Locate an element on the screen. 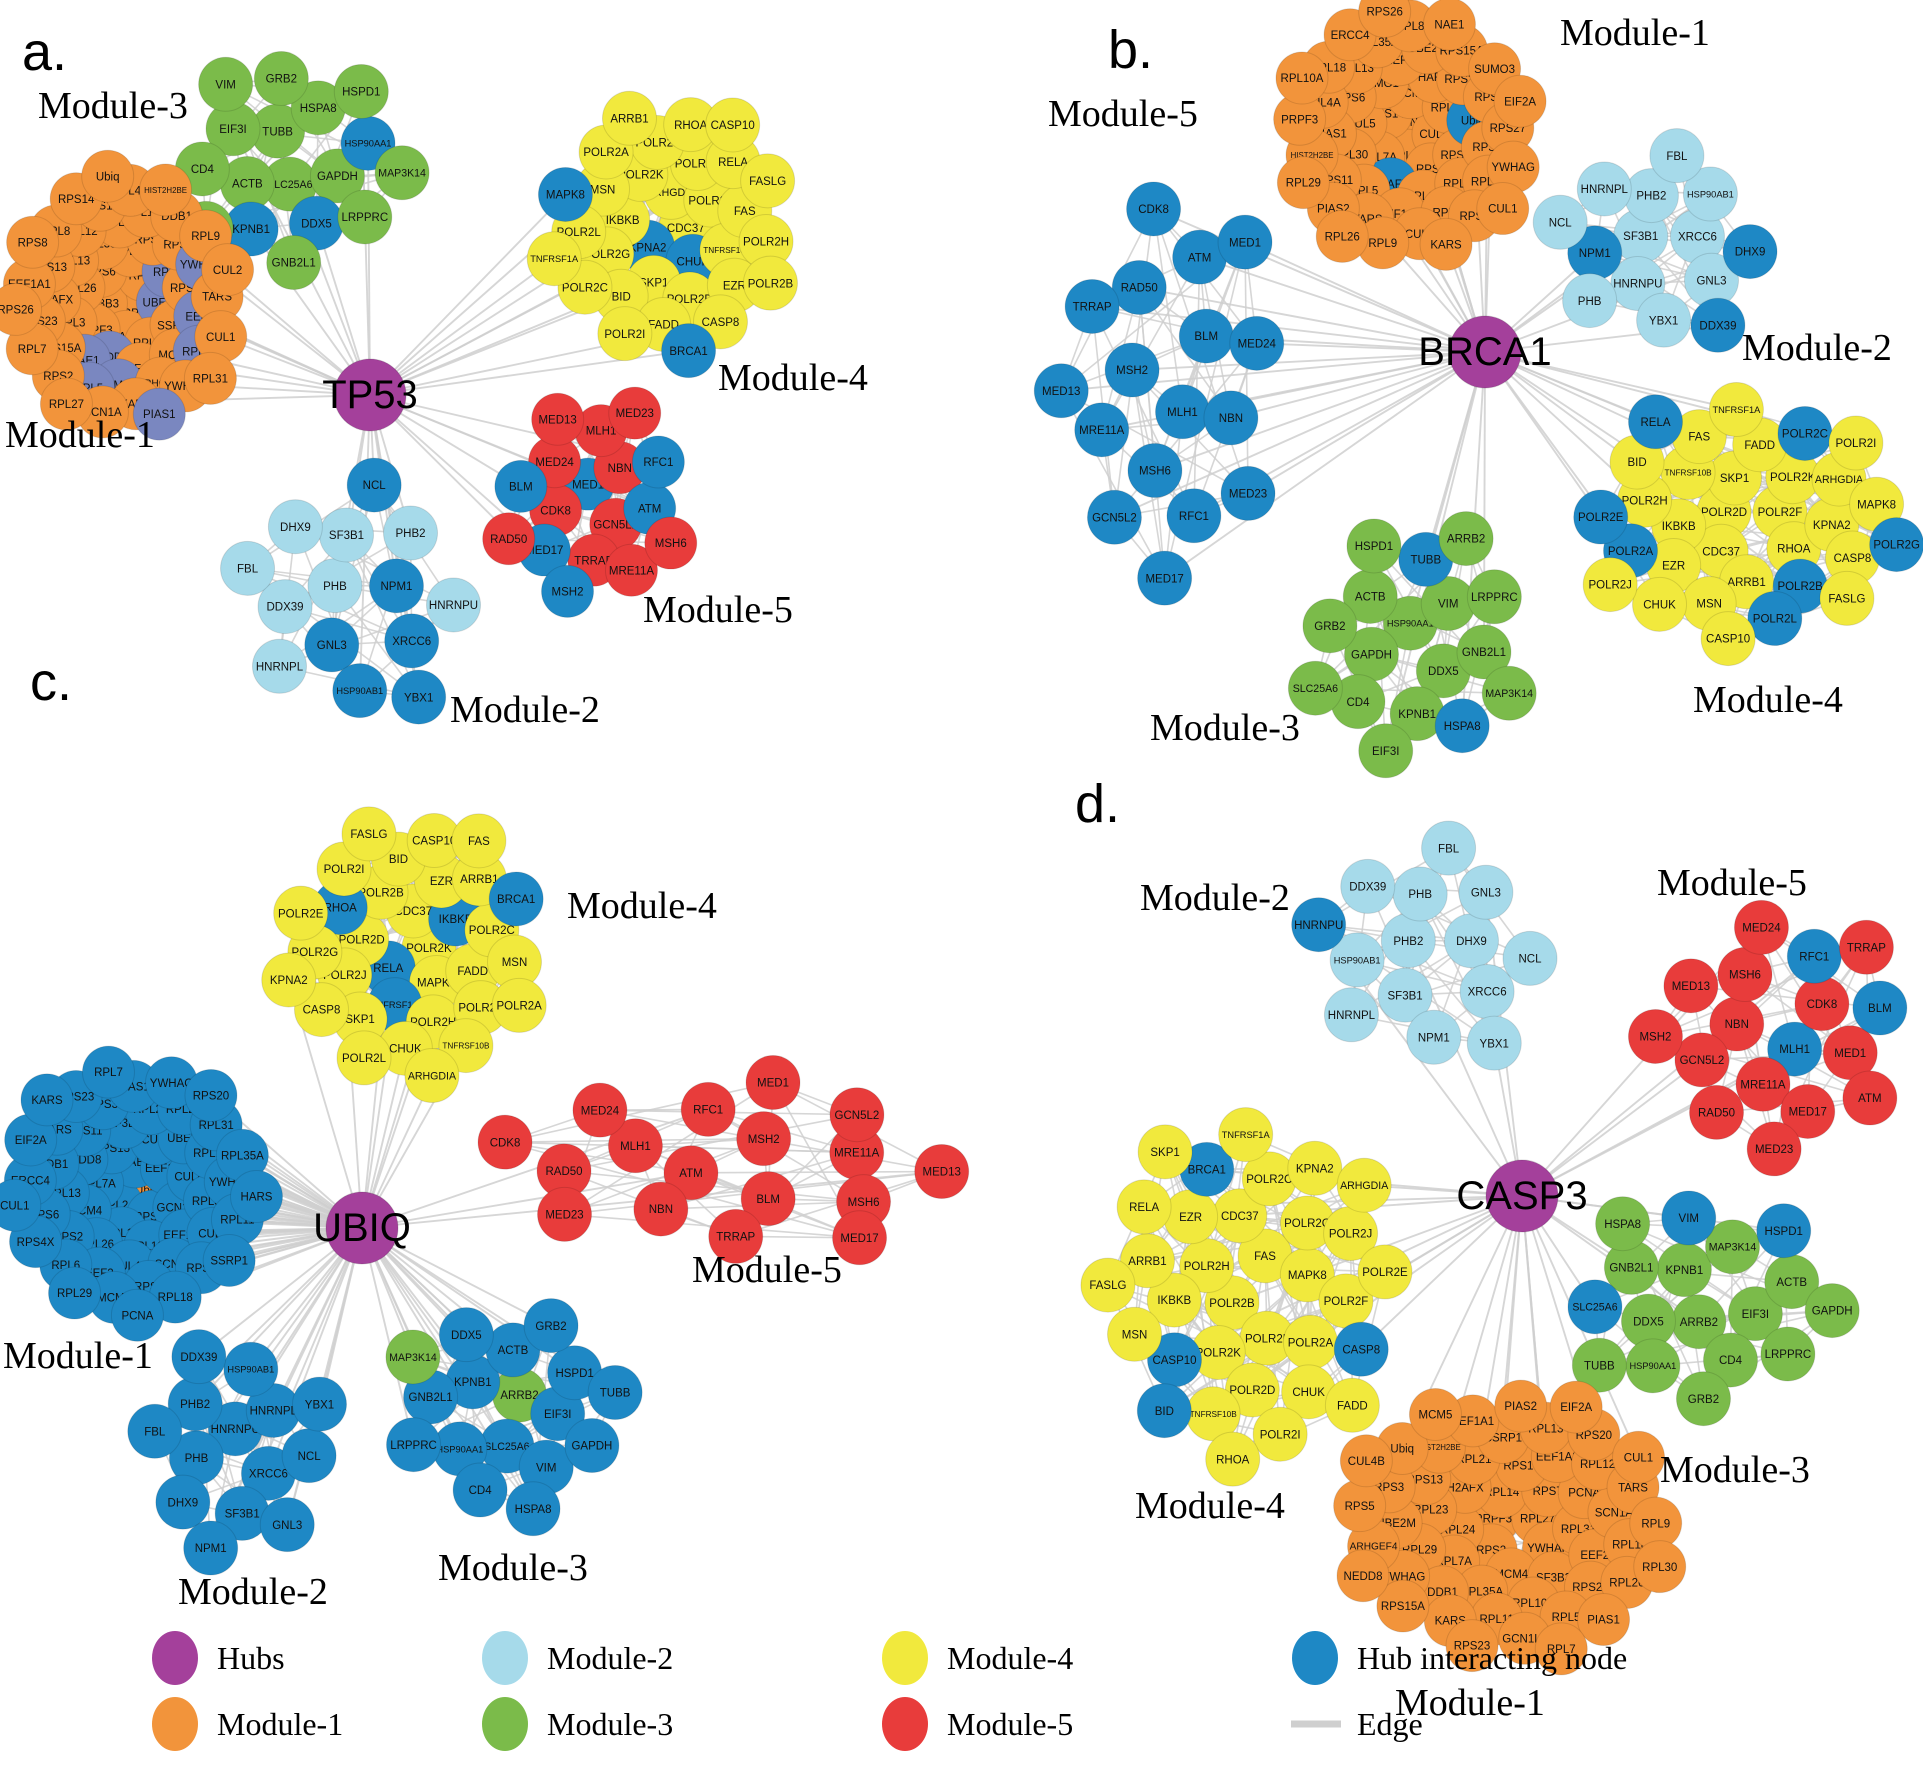 Image resolution: width=1923 pixels, height=1775 pixels. node-label: BLM is located at coordinates (521, 488).